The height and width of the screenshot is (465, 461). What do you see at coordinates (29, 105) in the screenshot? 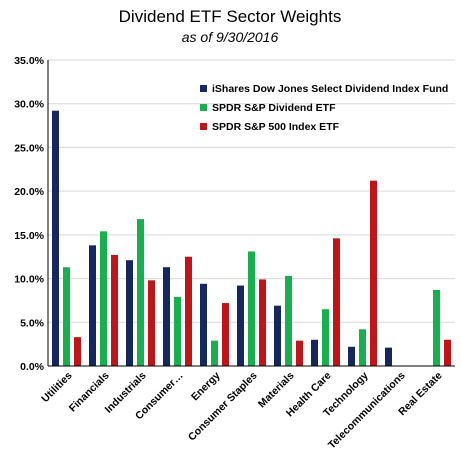
I see `y-tick-label: 30.0%` at bounding box center [29, 105].